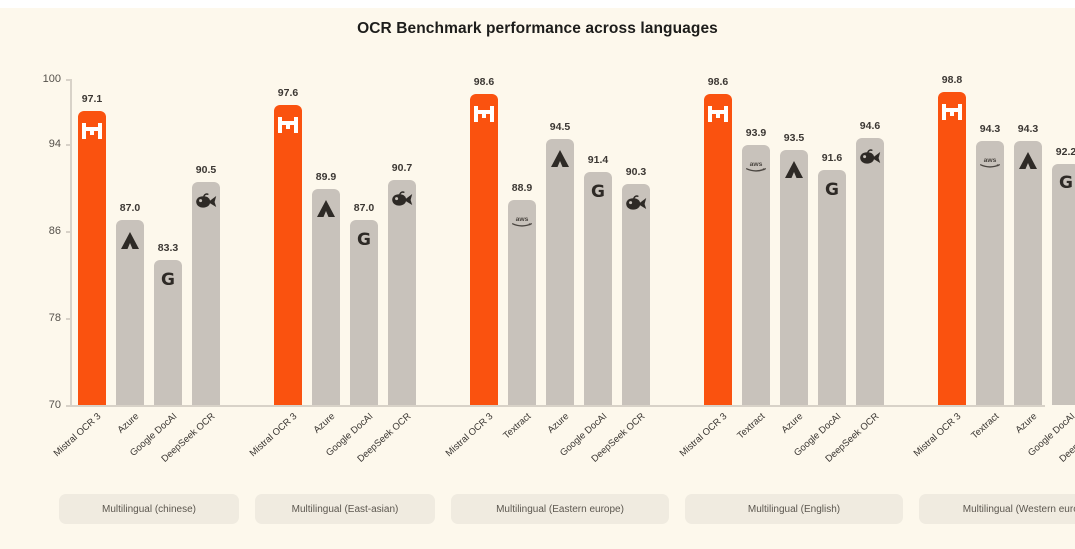  Describe the element at coordinates (345, 509) in the screenshot. I see `category-pill: Multilingual (East-asian)` at that location.